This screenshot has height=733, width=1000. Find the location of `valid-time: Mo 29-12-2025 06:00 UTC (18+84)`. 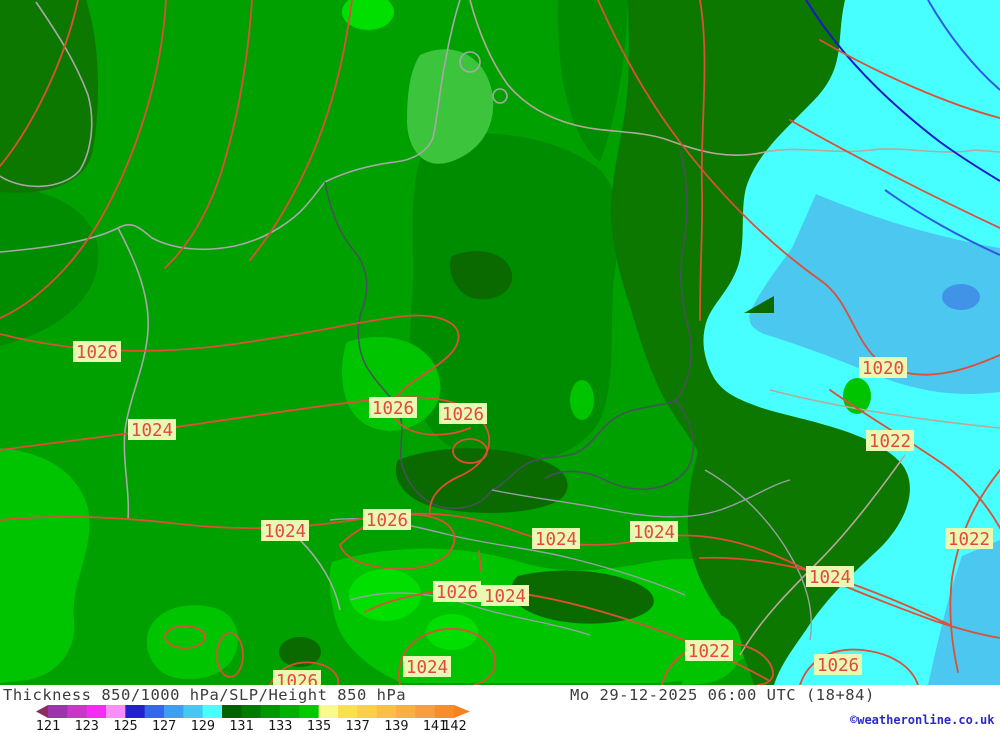

valid-time: Mo 29-12-2025 06:00 UTC (18+84) is located at coordinates (722, 695).